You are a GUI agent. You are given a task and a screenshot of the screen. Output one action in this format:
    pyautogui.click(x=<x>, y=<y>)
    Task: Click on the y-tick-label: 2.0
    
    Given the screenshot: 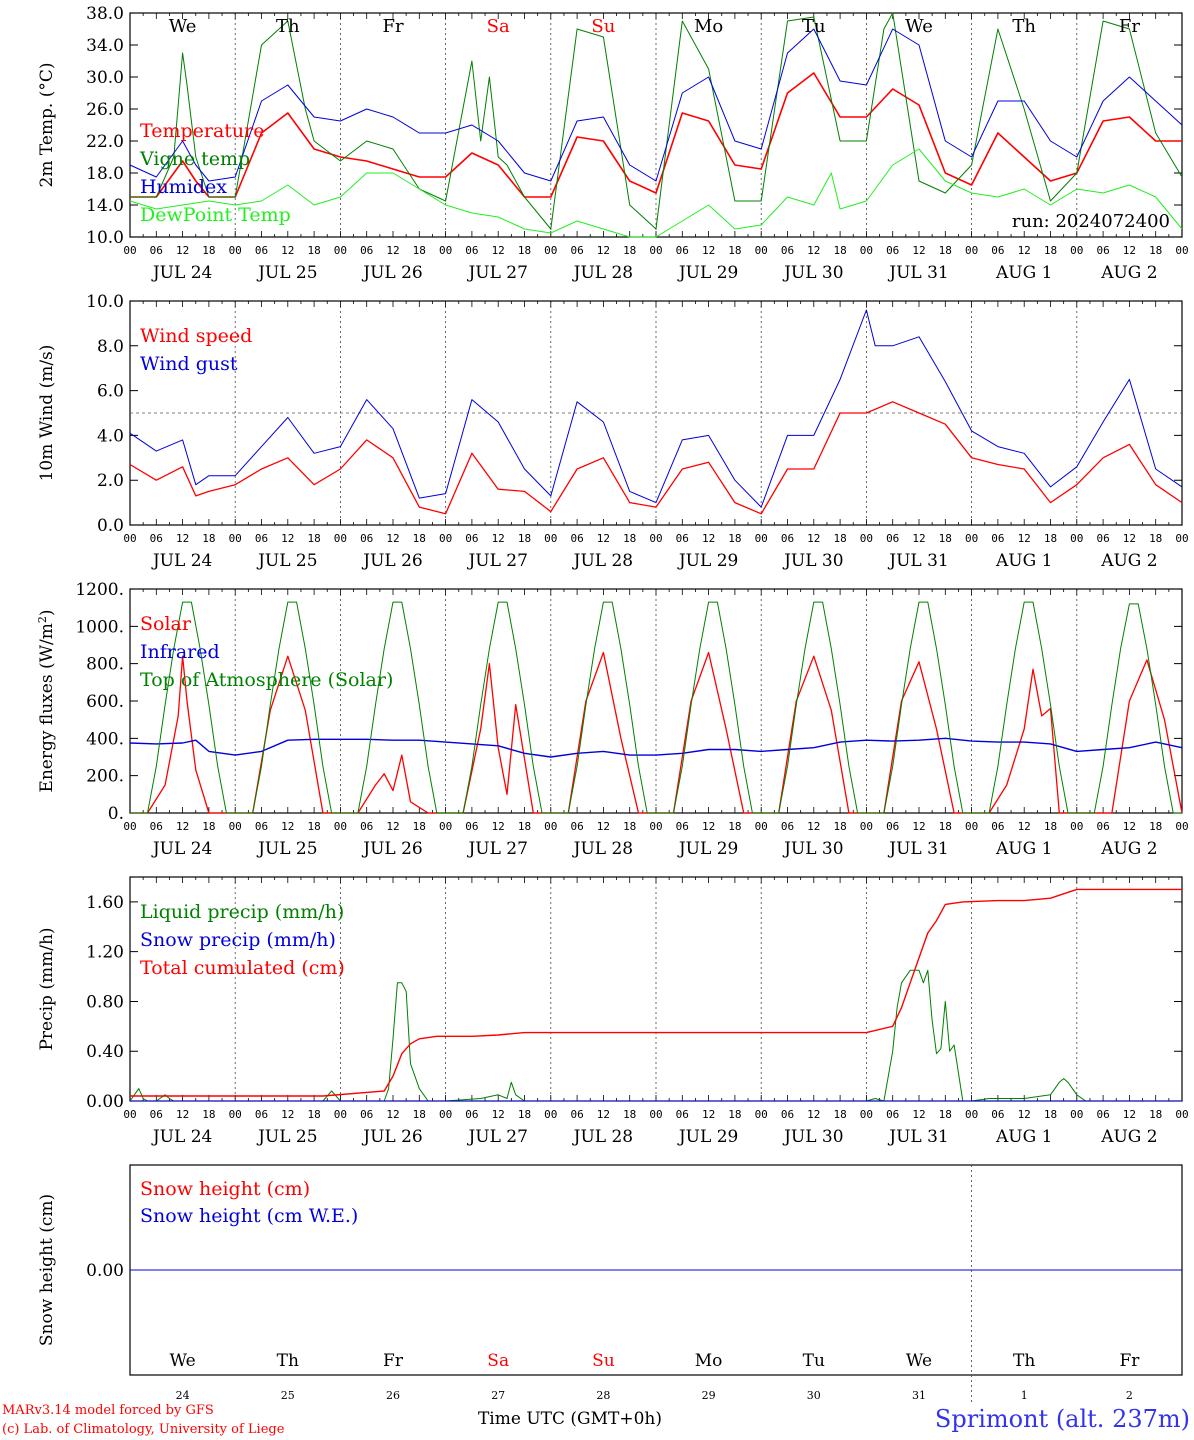 What is the action you would take?
    pyautogui.click(x=110, y=481)
    